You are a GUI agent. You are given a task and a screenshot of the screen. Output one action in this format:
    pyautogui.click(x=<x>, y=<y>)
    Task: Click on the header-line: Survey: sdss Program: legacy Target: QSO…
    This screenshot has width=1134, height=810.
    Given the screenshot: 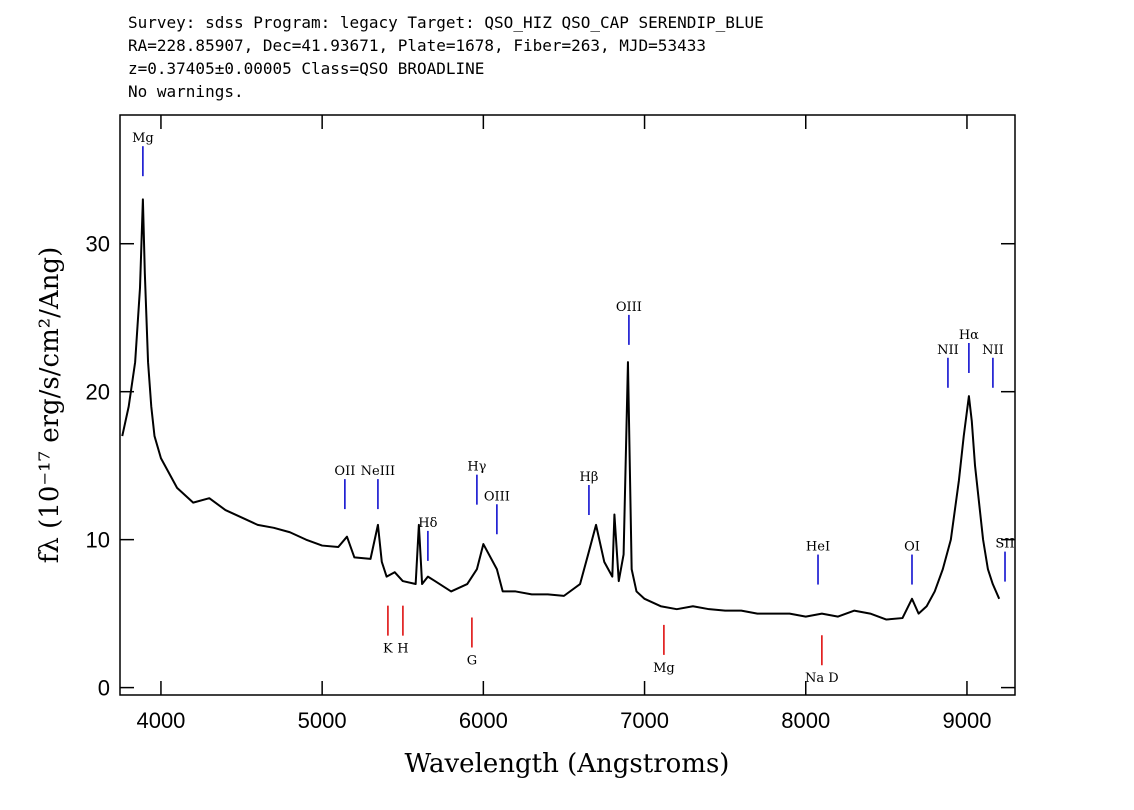 What is the action you would take?
    pyautogui.click(x=446, y=22)
    